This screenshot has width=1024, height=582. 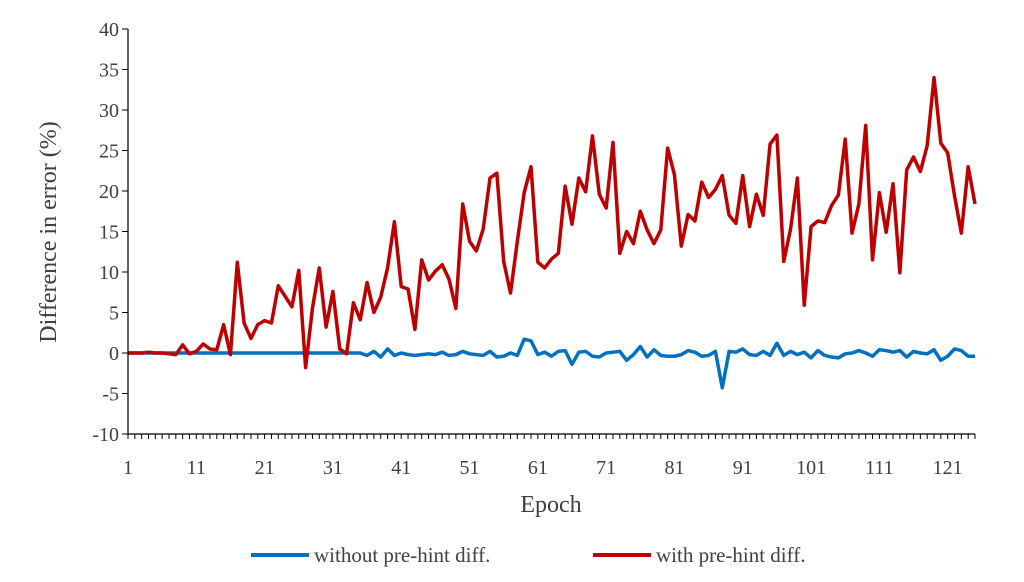 I want to click on x-axis-title: Epoch, so click(x=550, y=505).